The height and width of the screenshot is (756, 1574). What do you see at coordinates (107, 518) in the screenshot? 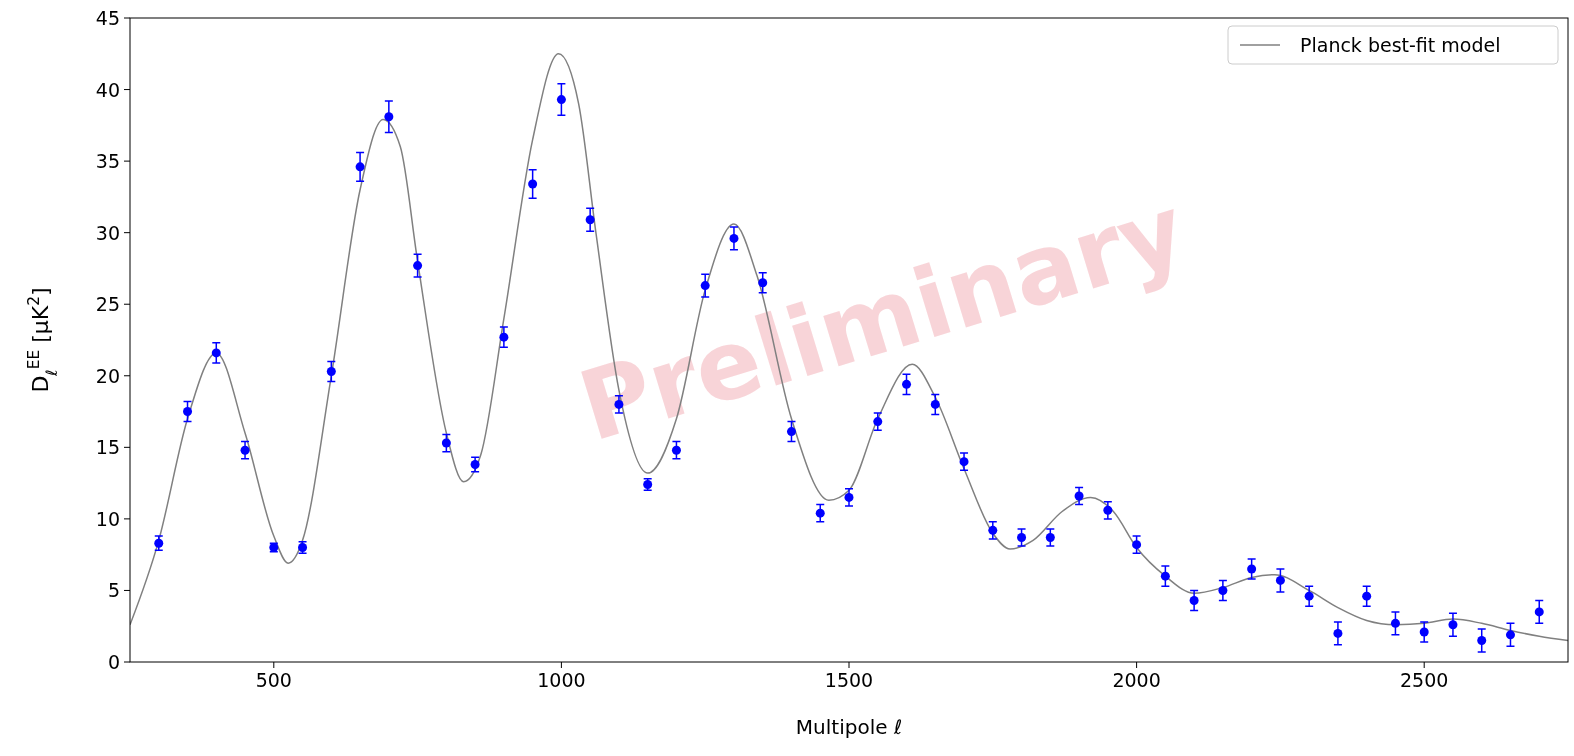
I see `y-tick-label: 10` at bounding box center [107, 518].